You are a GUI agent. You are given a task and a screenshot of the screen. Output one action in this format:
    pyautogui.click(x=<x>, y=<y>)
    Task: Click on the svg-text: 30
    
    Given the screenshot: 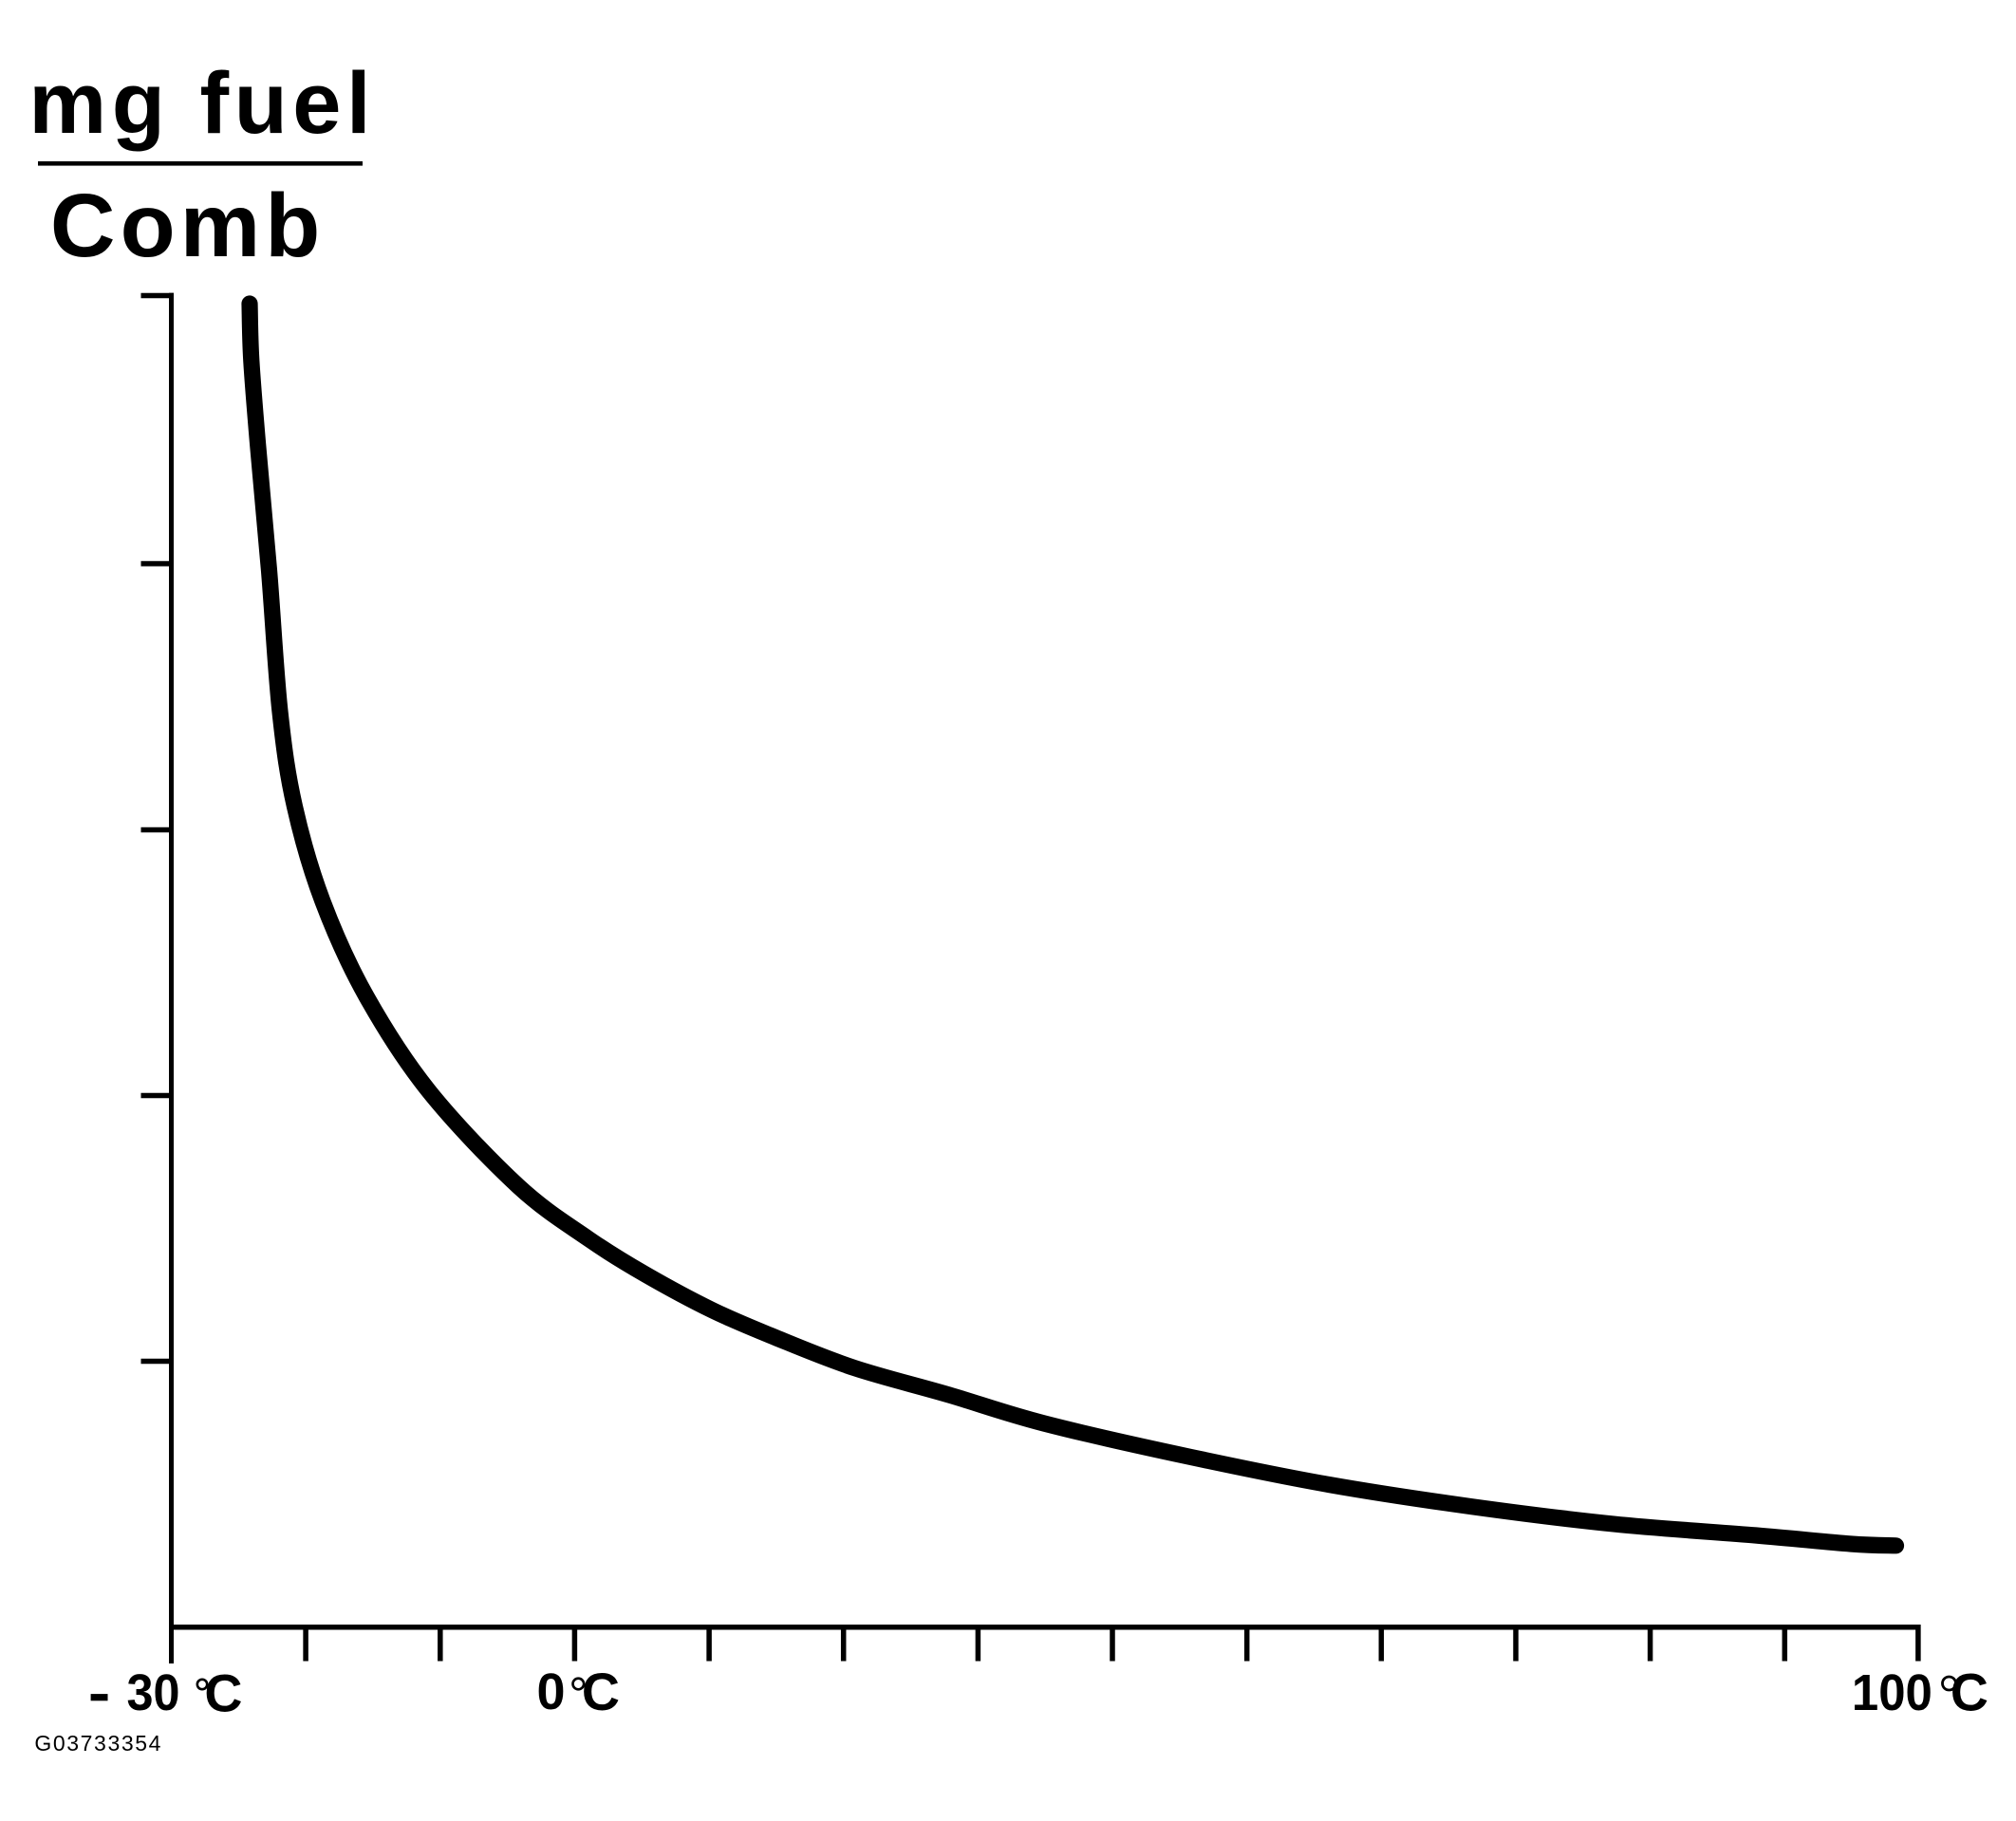 What is the action you would take?
    pyautogui.click(x=153, y=1692)
    